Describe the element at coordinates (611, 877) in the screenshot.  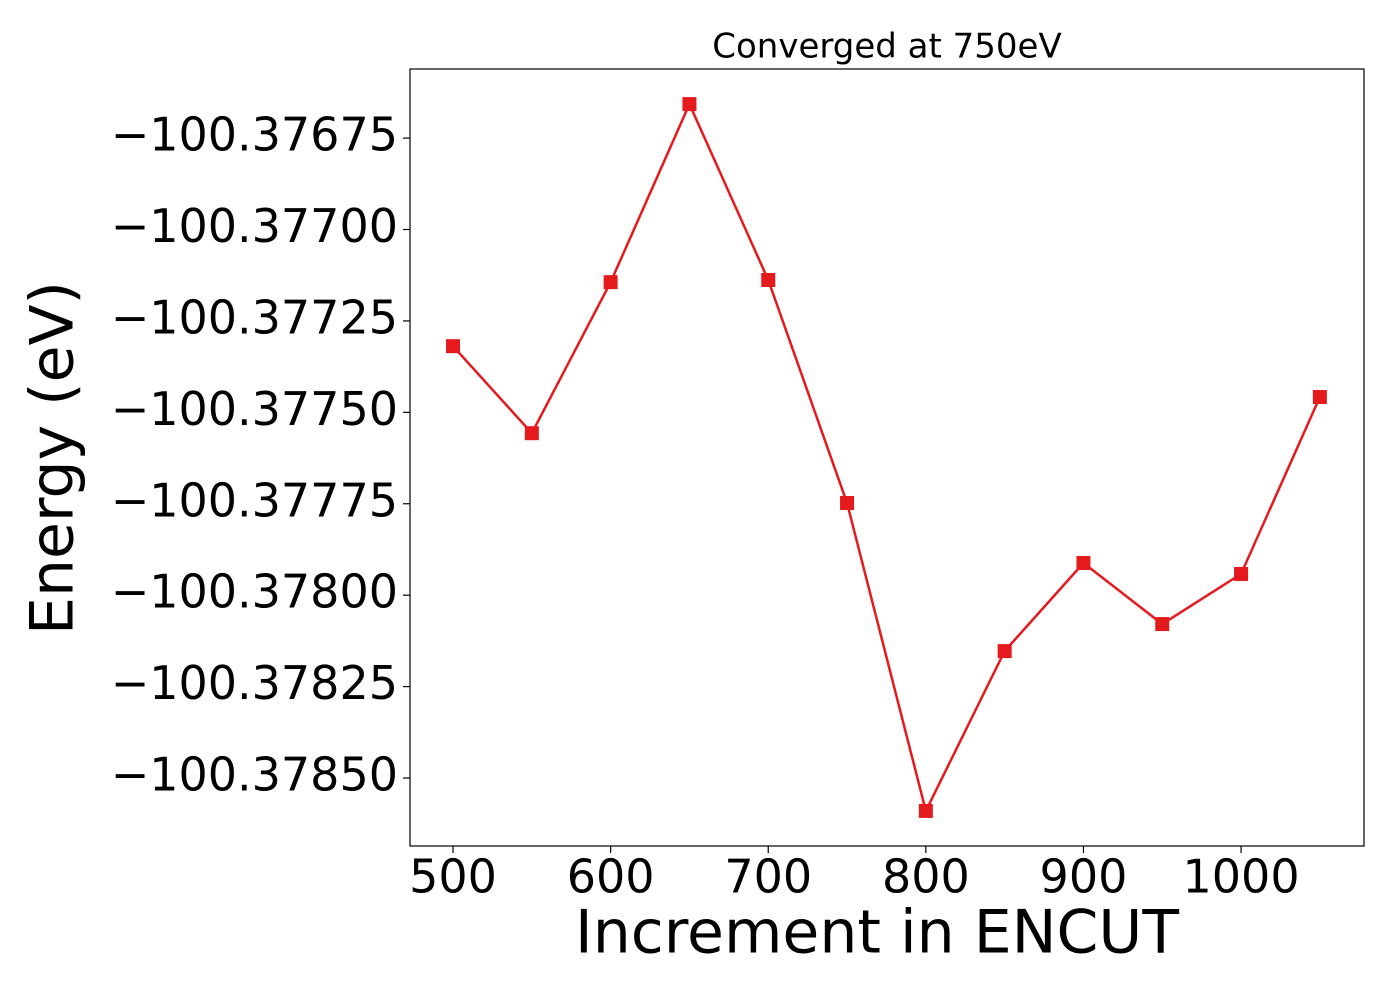
I see `x-tick-label: 600` at that location.